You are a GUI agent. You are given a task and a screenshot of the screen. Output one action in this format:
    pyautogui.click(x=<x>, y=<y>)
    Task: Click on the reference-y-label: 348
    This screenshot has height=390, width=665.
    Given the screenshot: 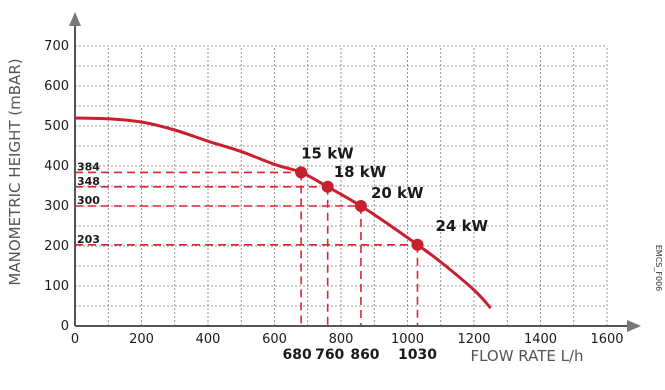 What is the action you would take?
    pyautogui.click(x=88, y=181)
    